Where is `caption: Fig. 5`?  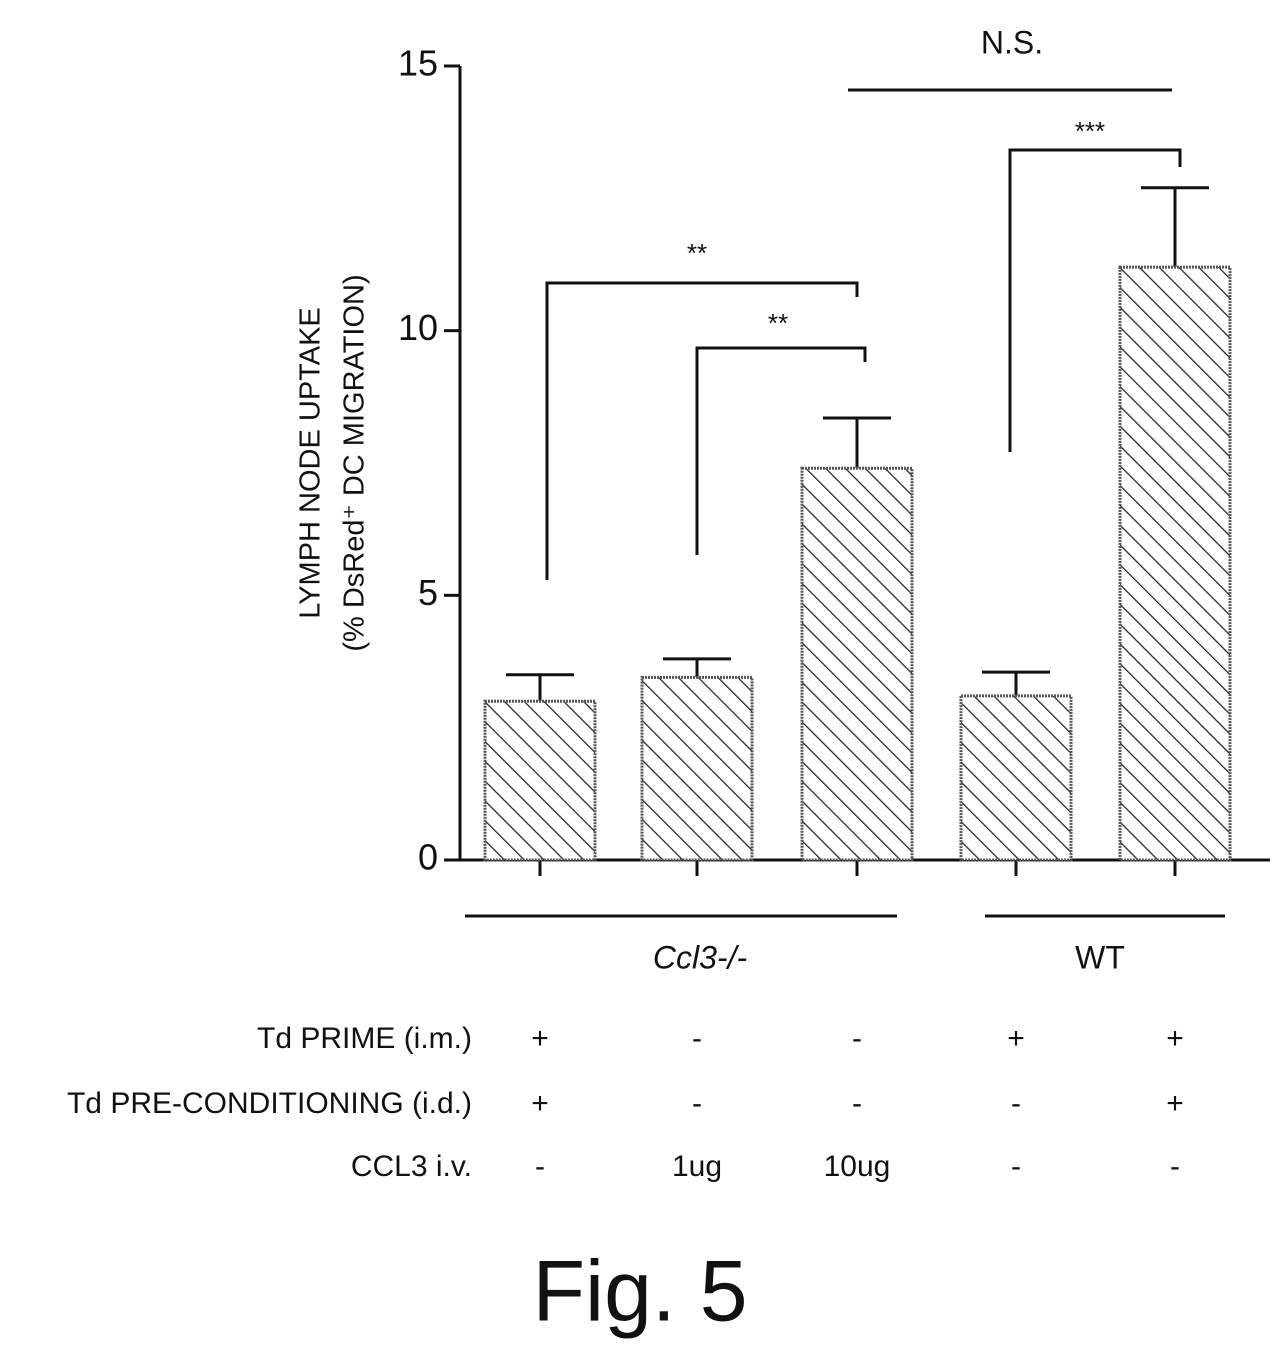 caption: Fig. 5 is located at coordinates (639, 1292).